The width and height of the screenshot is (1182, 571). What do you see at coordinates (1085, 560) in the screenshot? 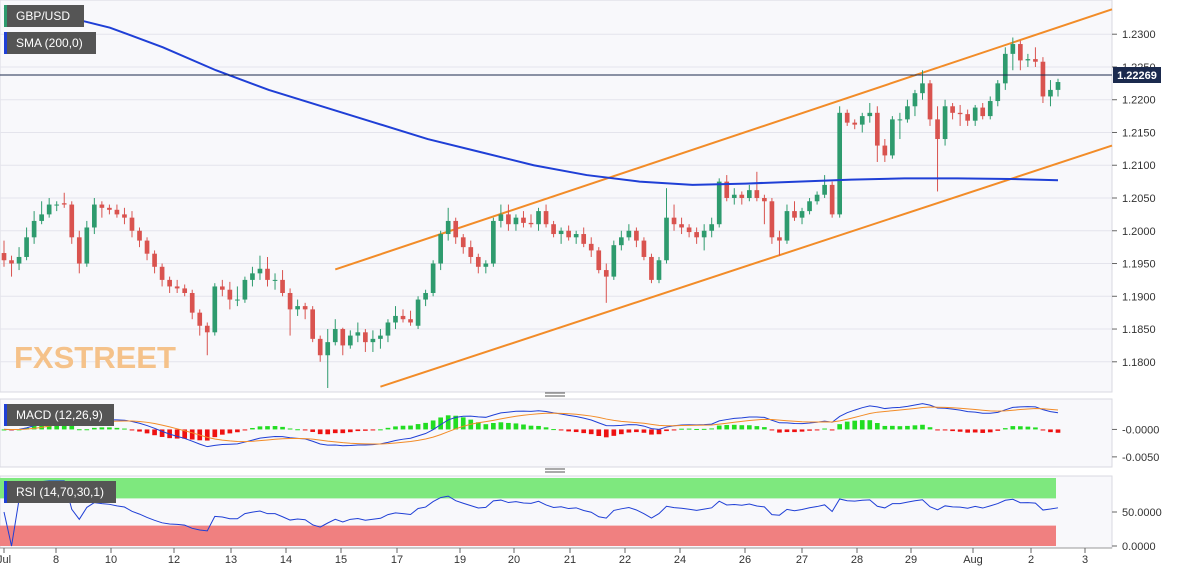
I see `x-tick-label: 3` at bounding box center [1085, 560].